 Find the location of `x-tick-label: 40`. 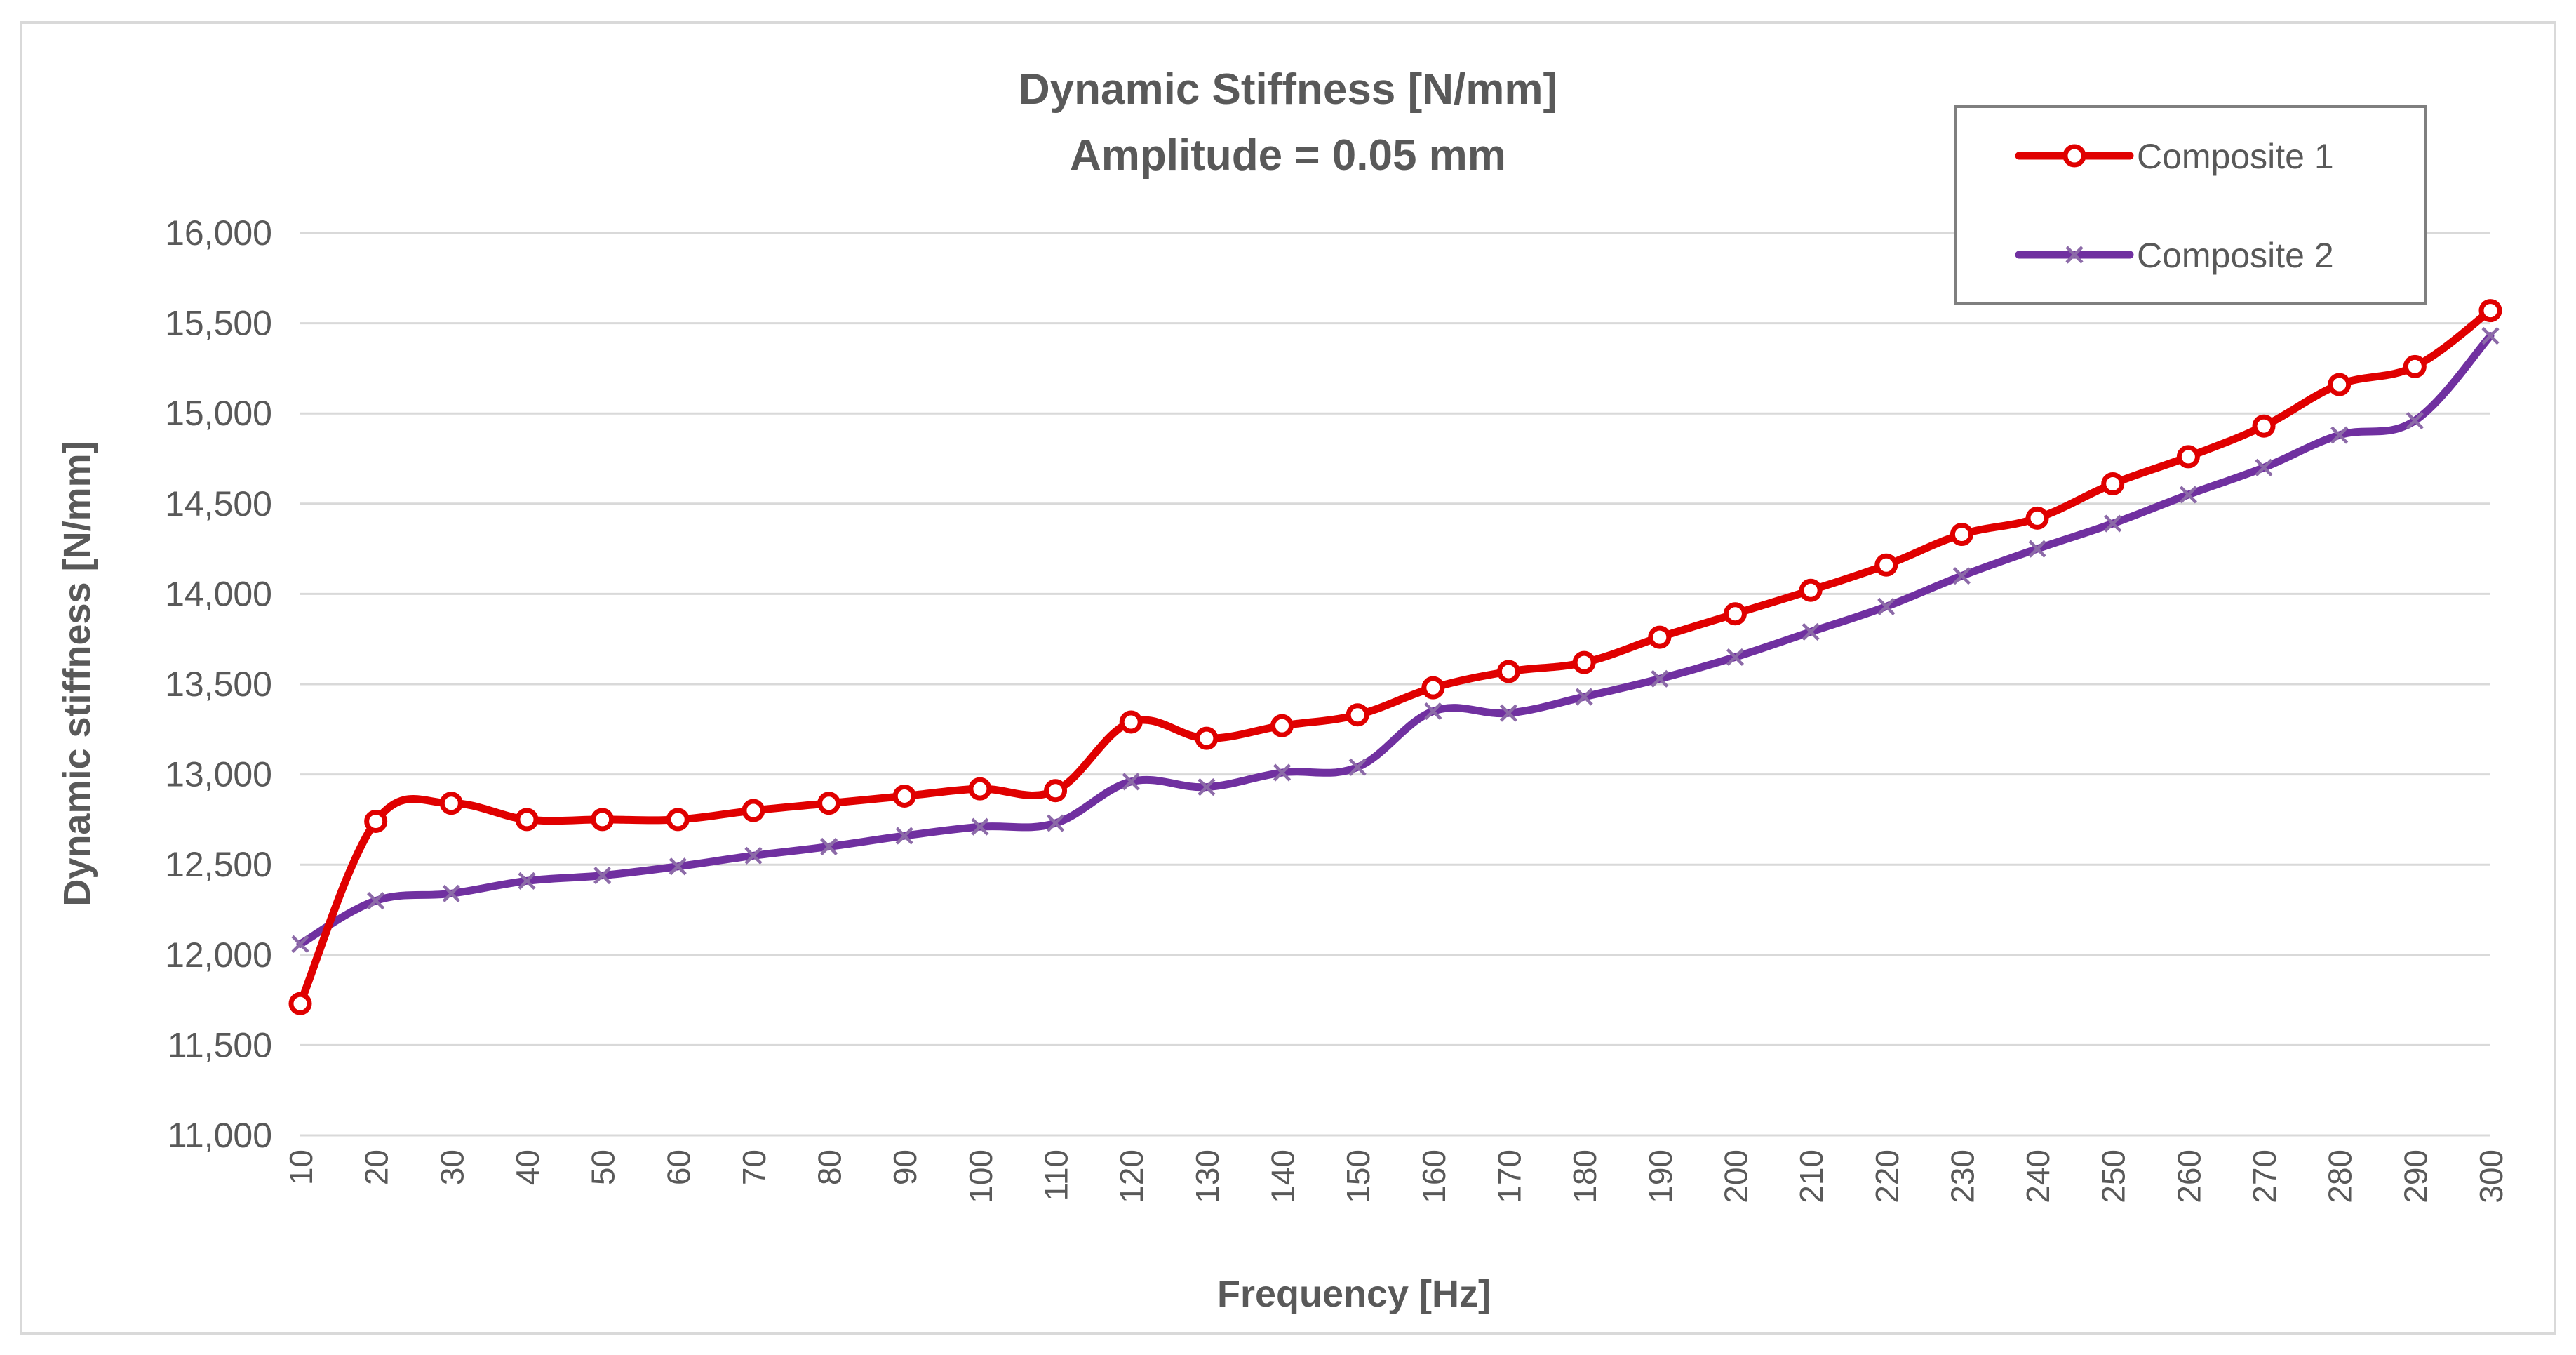

x-tick-label: 40 is located at coordinates (527, 1167).